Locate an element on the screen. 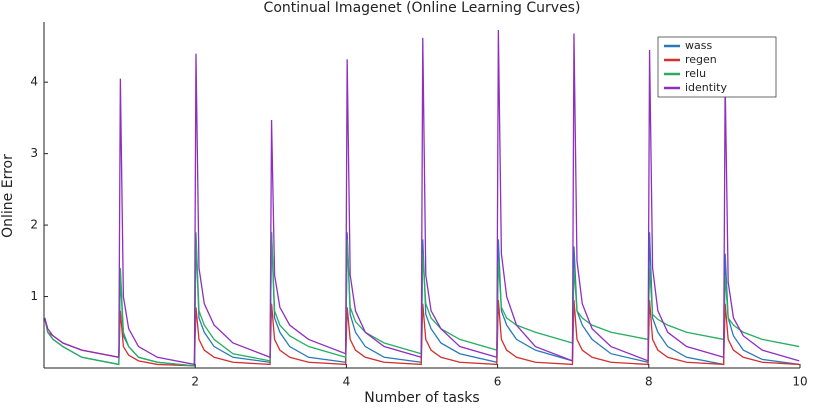 The height and width of the screenshot is (411, 822). x-tick-label: 4 is located at coordinates (347, 382).